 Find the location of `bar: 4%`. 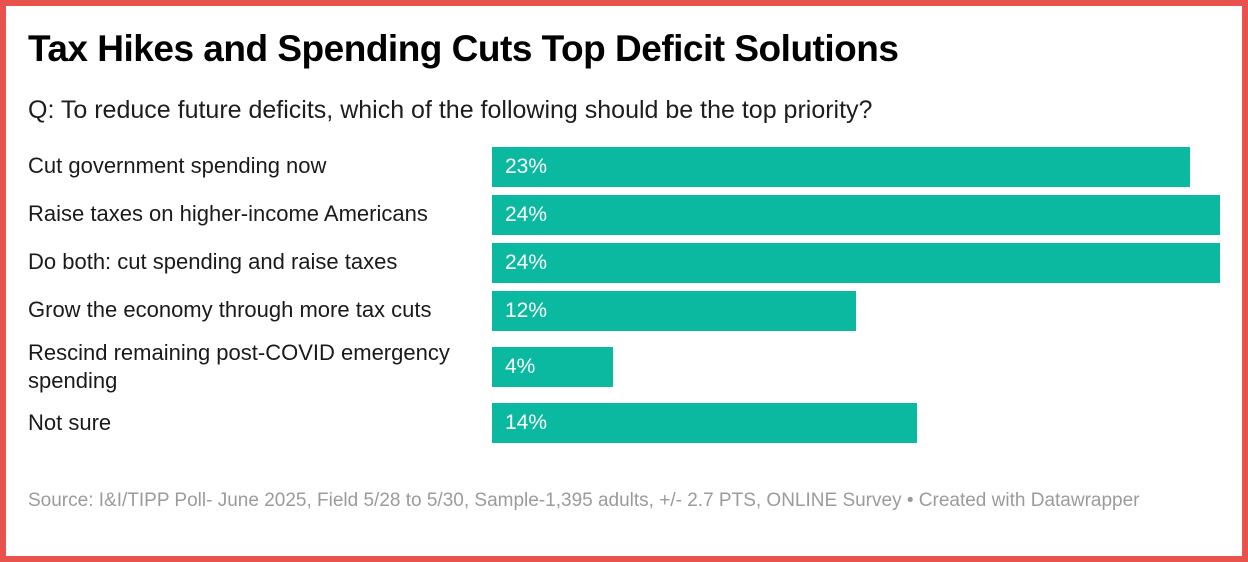

bar: 4% is located at coordinates (553, 366).